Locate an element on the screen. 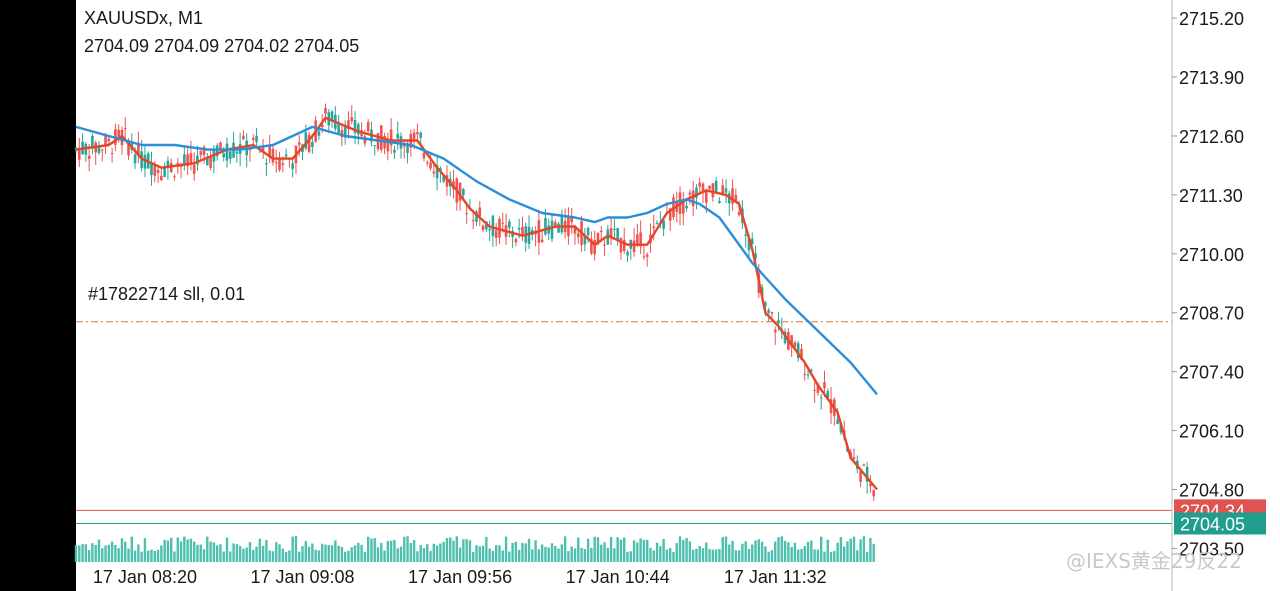 This screenshot has height=591, width=1280. ask-price-badge is located at coordinates (1220, 523).